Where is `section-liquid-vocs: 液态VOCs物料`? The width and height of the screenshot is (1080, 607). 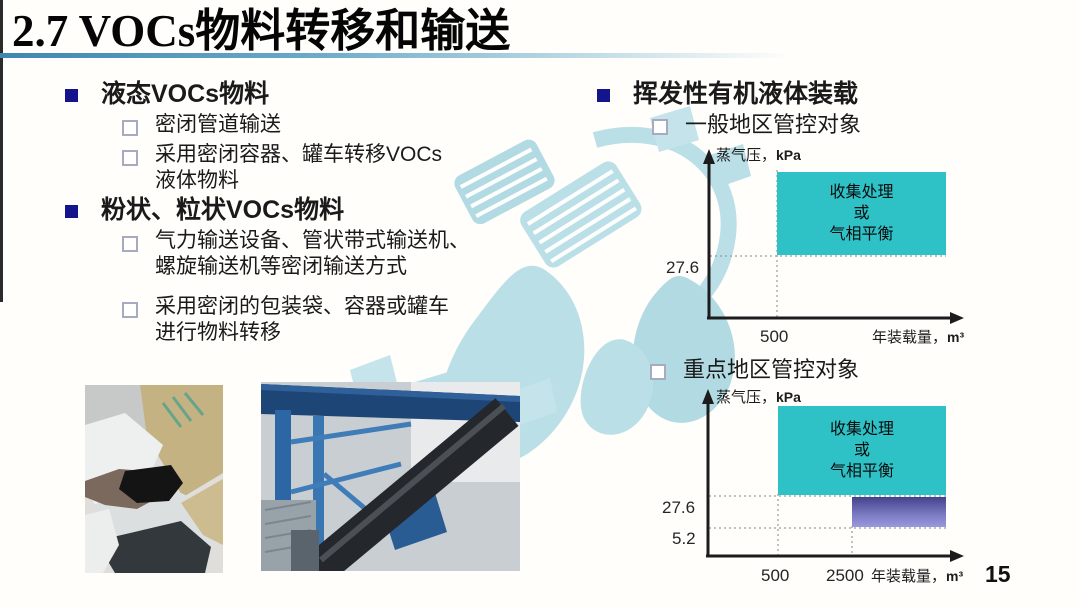
section-liquid-vocs: 液态VOCs物料 is located at coordinates (167, 94).